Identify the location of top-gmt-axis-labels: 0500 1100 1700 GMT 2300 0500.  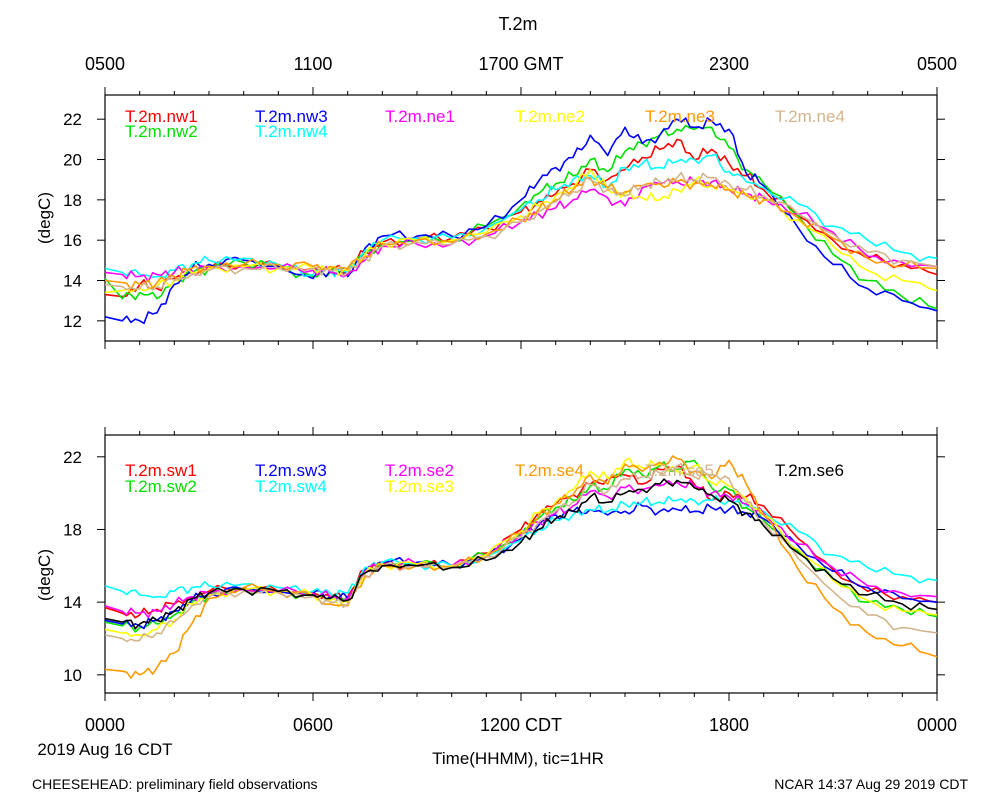
(521, 64).